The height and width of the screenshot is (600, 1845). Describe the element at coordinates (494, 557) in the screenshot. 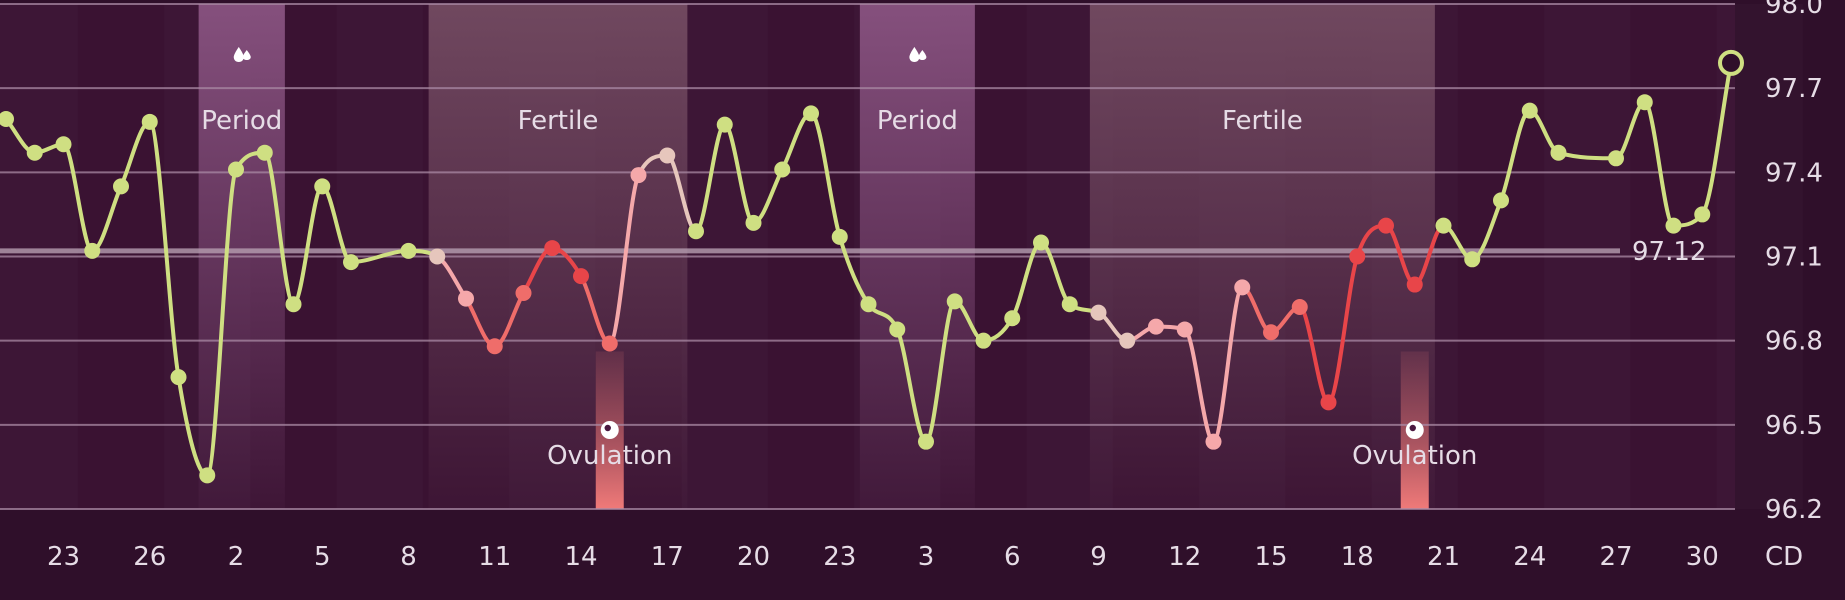

I see `x-tick-label: 11` at that location.